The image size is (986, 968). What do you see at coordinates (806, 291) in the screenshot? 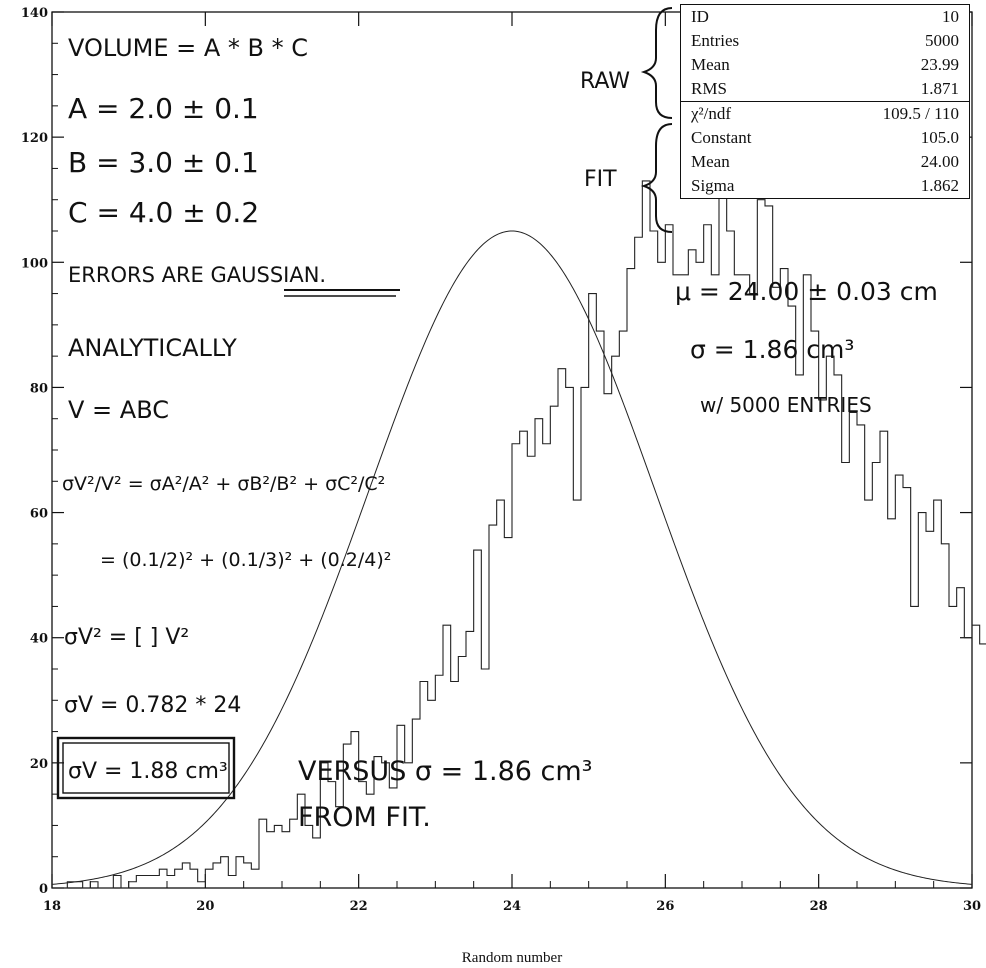
I see `annotation-mu: μ = 24.00 ± 0.03 cm` at bounding box center [806, 291].